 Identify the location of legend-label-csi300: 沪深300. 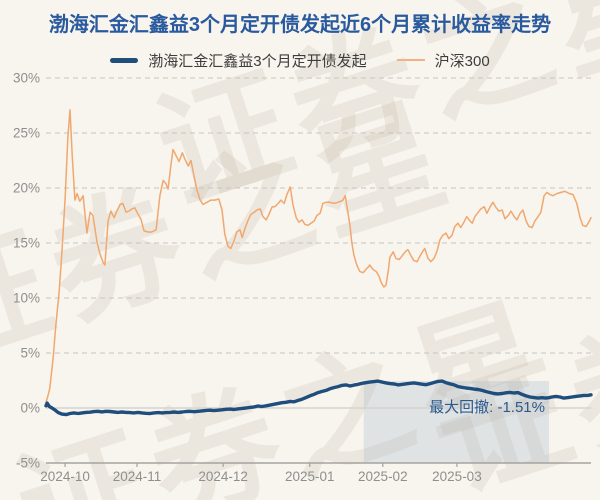
(462, 61).